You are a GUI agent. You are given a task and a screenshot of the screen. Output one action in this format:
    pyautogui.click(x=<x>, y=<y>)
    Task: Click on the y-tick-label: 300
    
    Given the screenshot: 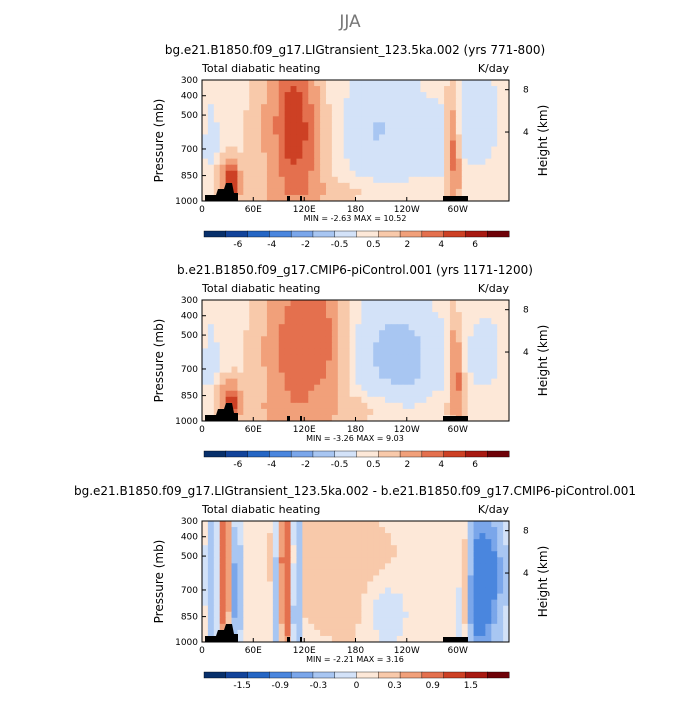 What is the action you would take?
    pyautogui.click(x=189, y=522)
    